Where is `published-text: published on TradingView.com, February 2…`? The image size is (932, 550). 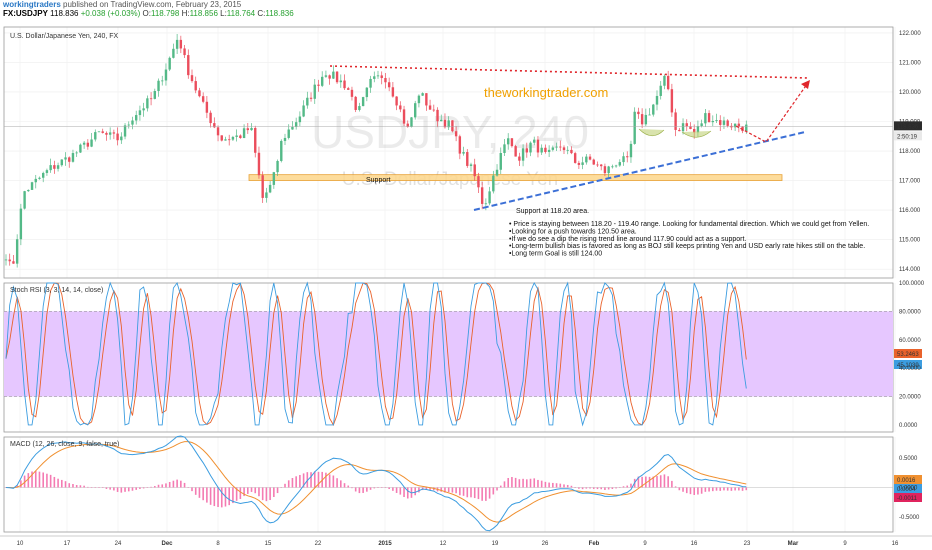 published-text: published on TradingView.com, February 2… is located at coordinates (152, 4).